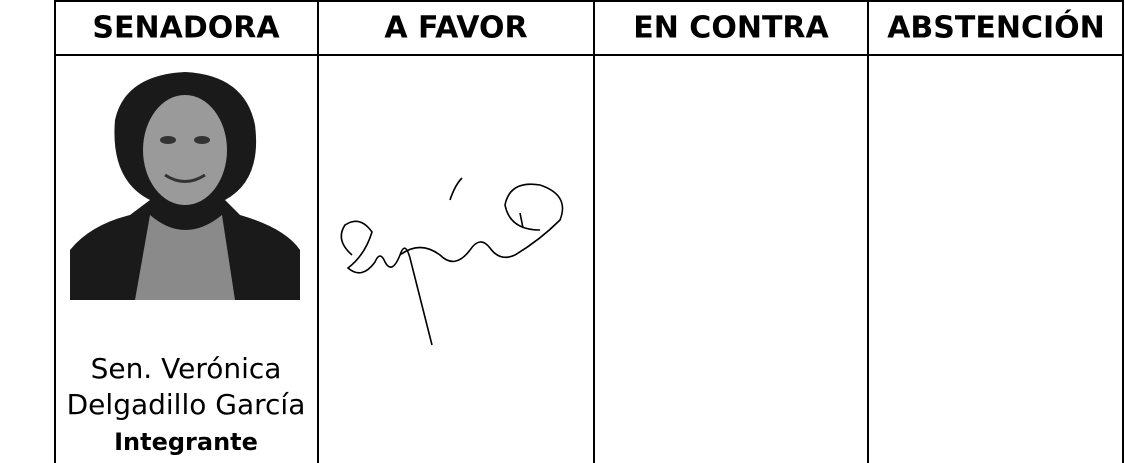  I want to click on senator-name: Delgadillo García, so click(186, 404).